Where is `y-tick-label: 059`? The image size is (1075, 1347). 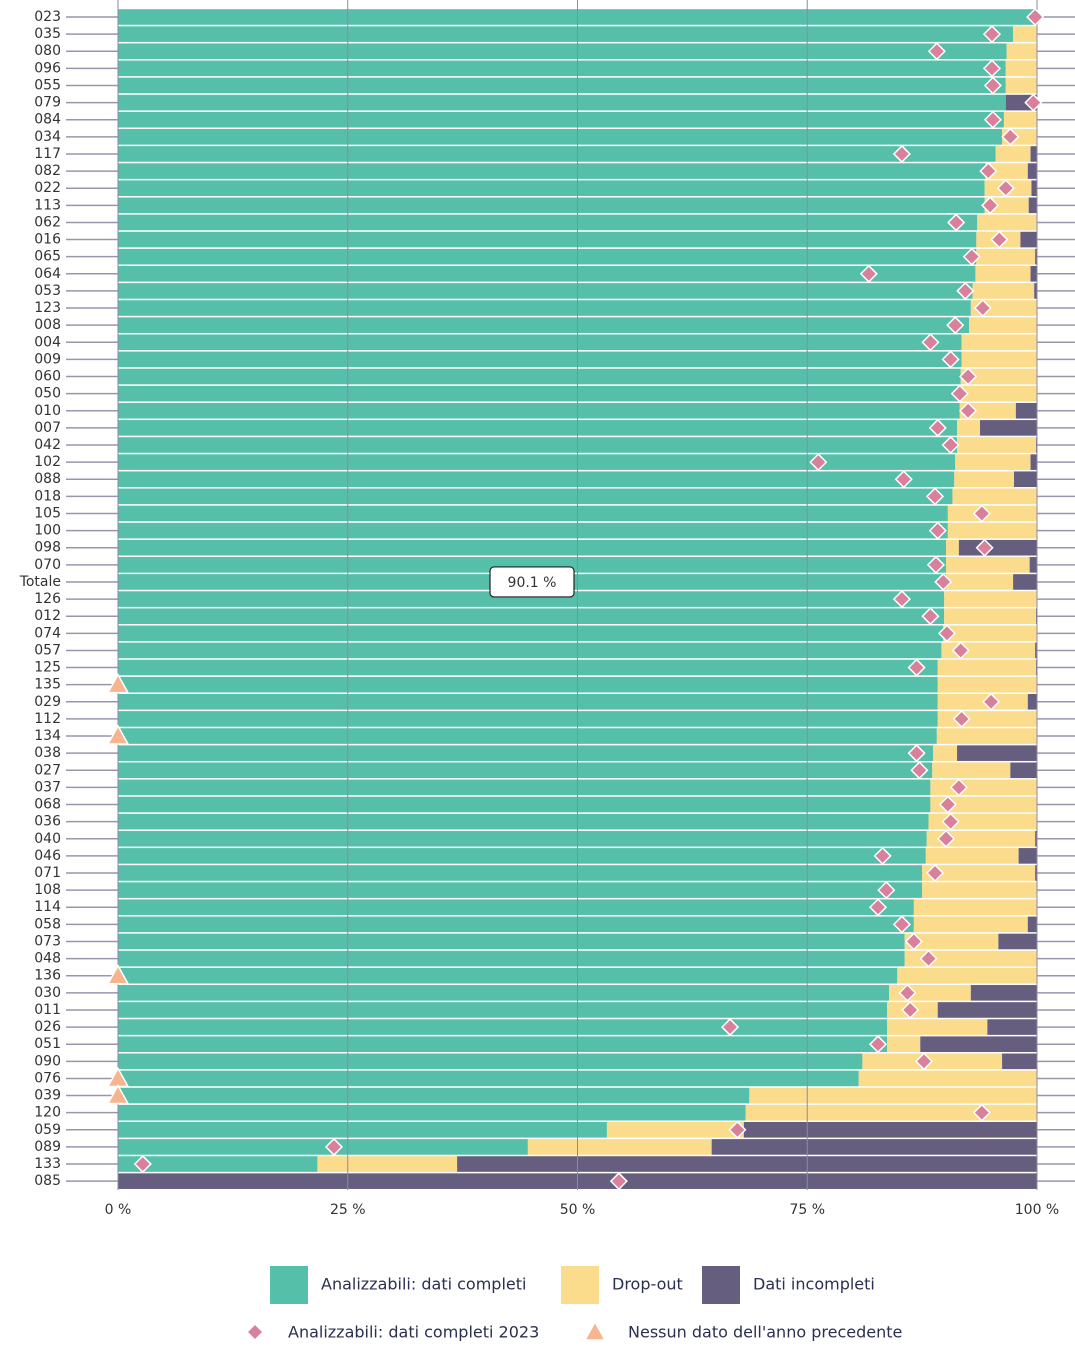
y-tick-label: 059 is located at coordinates (47, 1130).